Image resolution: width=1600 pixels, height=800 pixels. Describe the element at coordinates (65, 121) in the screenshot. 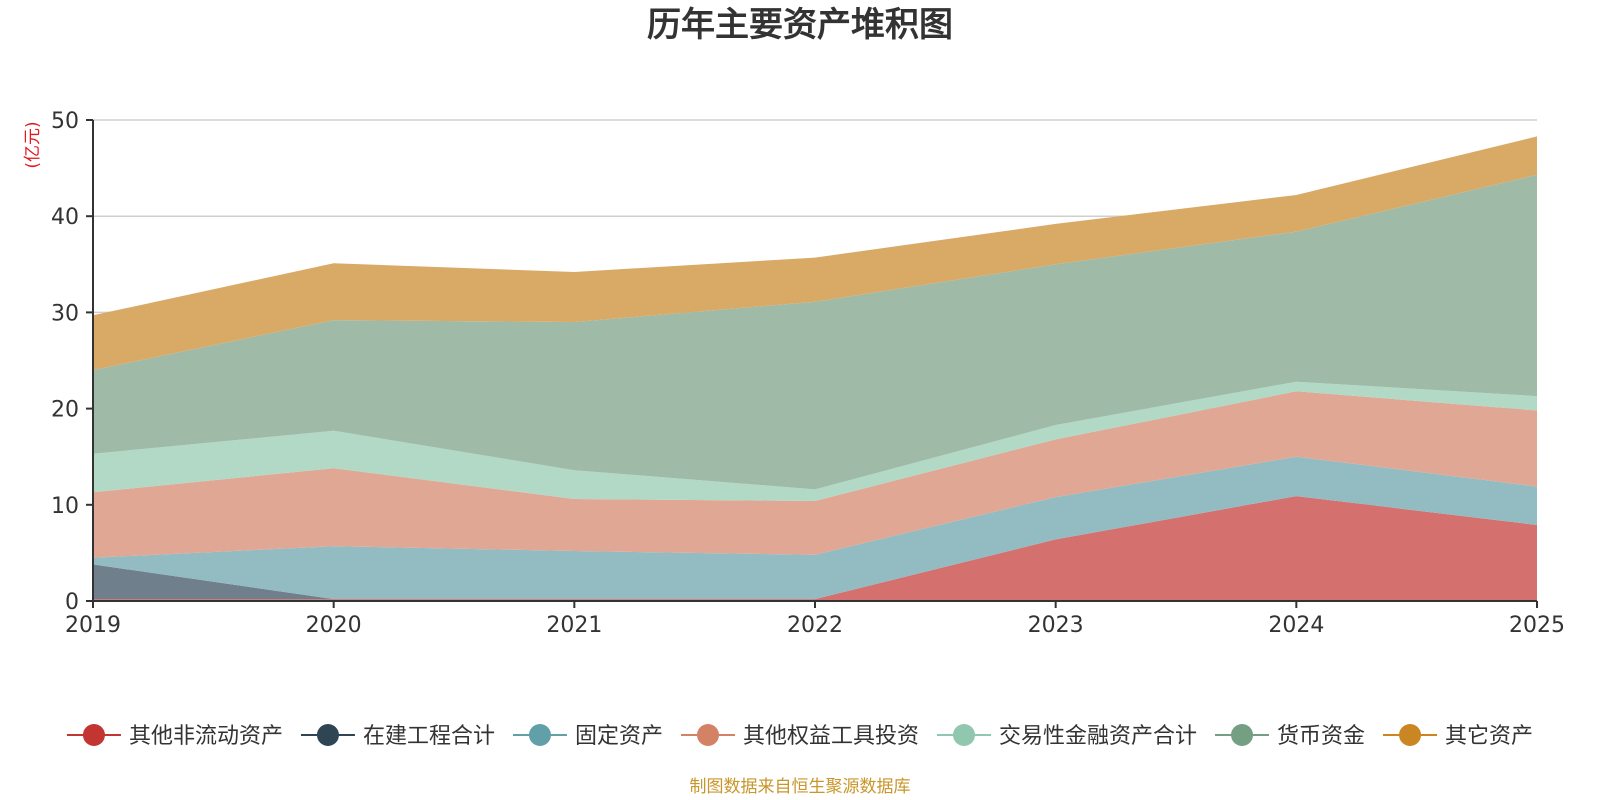

I see `y-tick-label-50: 50` at that location.